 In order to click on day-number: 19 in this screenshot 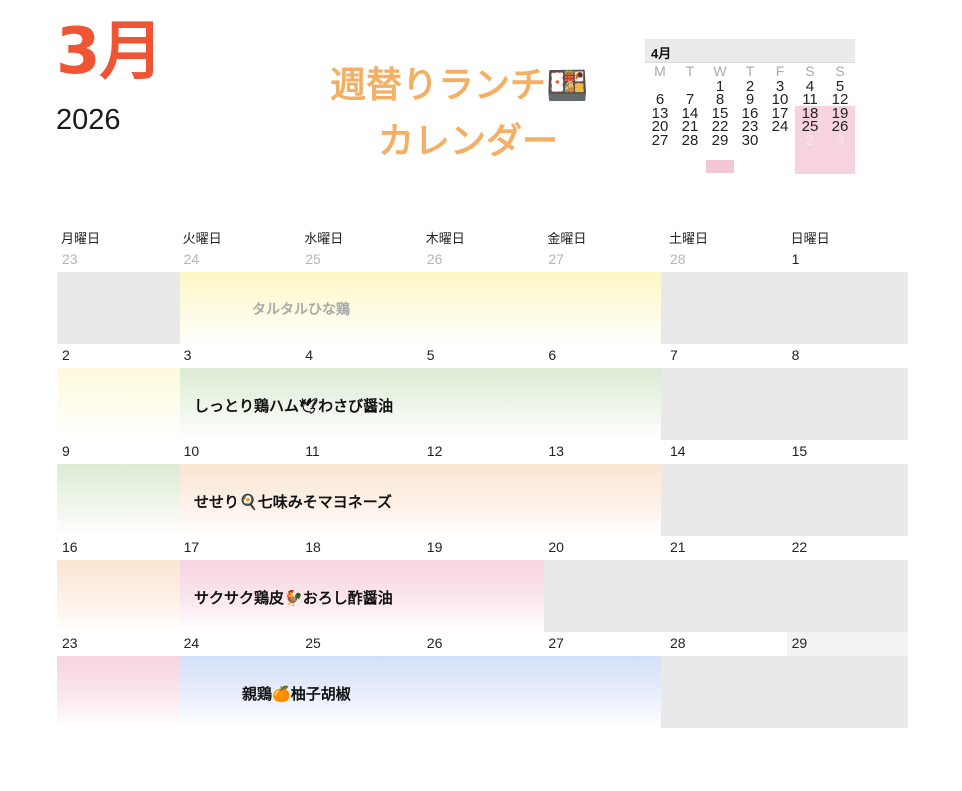, I will do `click(434, 547)`.